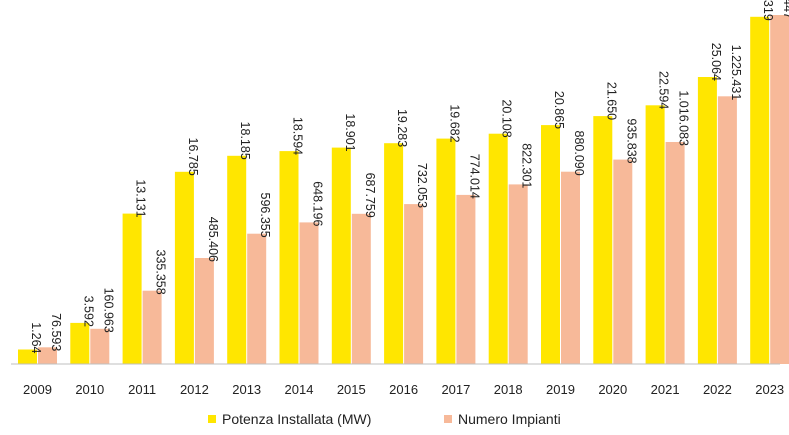  I want to click on bar-impianti-2013, so click(257, 298).